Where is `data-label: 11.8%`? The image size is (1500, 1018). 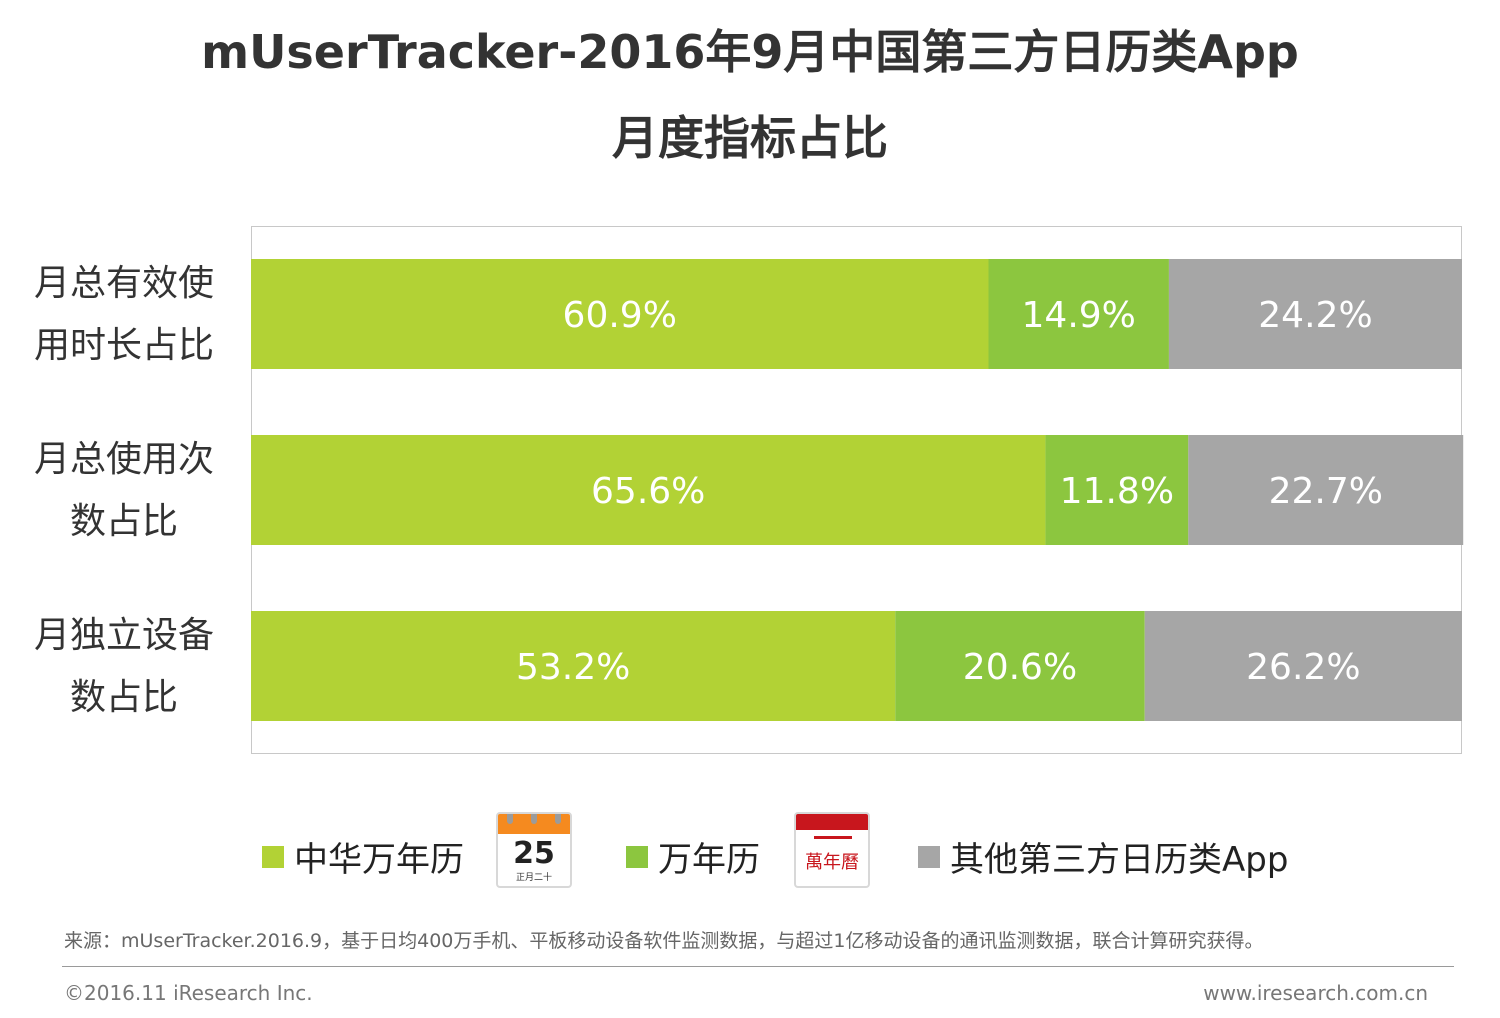 data-label: 11.8% is located at coordinates (1117, 491).